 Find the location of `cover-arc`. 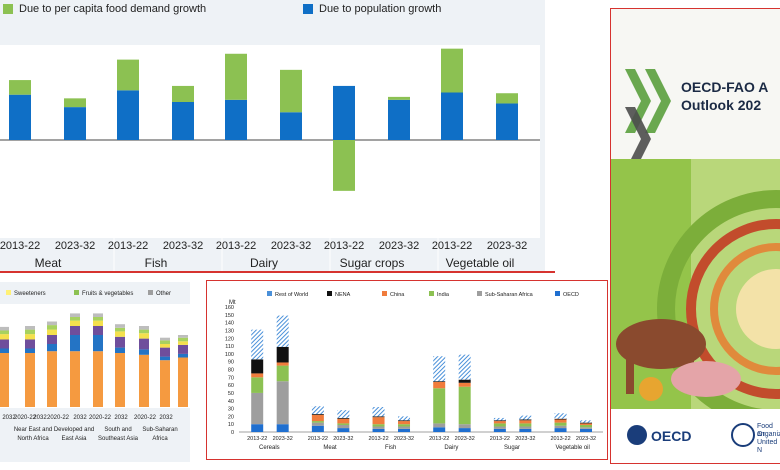

cover-arc is located at coordinates (758, 309).